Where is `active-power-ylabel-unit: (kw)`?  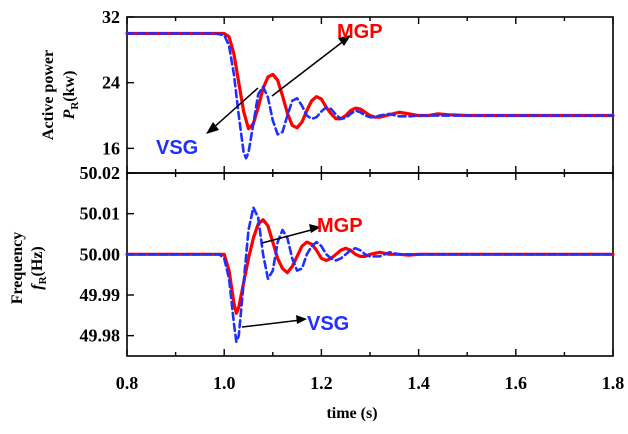 active-power-ylabel-unit: (kw) is located at coordinates (69, 86).